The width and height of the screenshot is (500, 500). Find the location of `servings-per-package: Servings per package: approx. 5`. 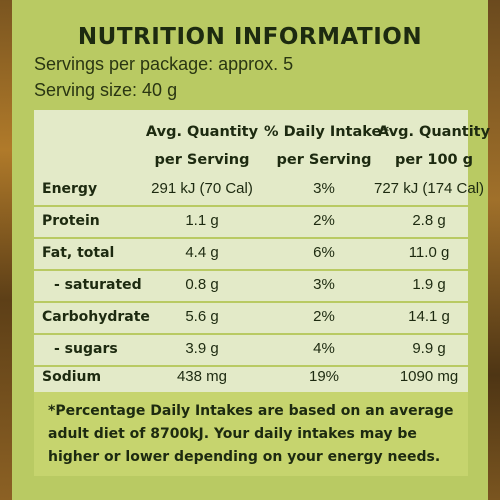

servings-per-package: Servings per package: approx. 5 is located at coordinates (164, 64).